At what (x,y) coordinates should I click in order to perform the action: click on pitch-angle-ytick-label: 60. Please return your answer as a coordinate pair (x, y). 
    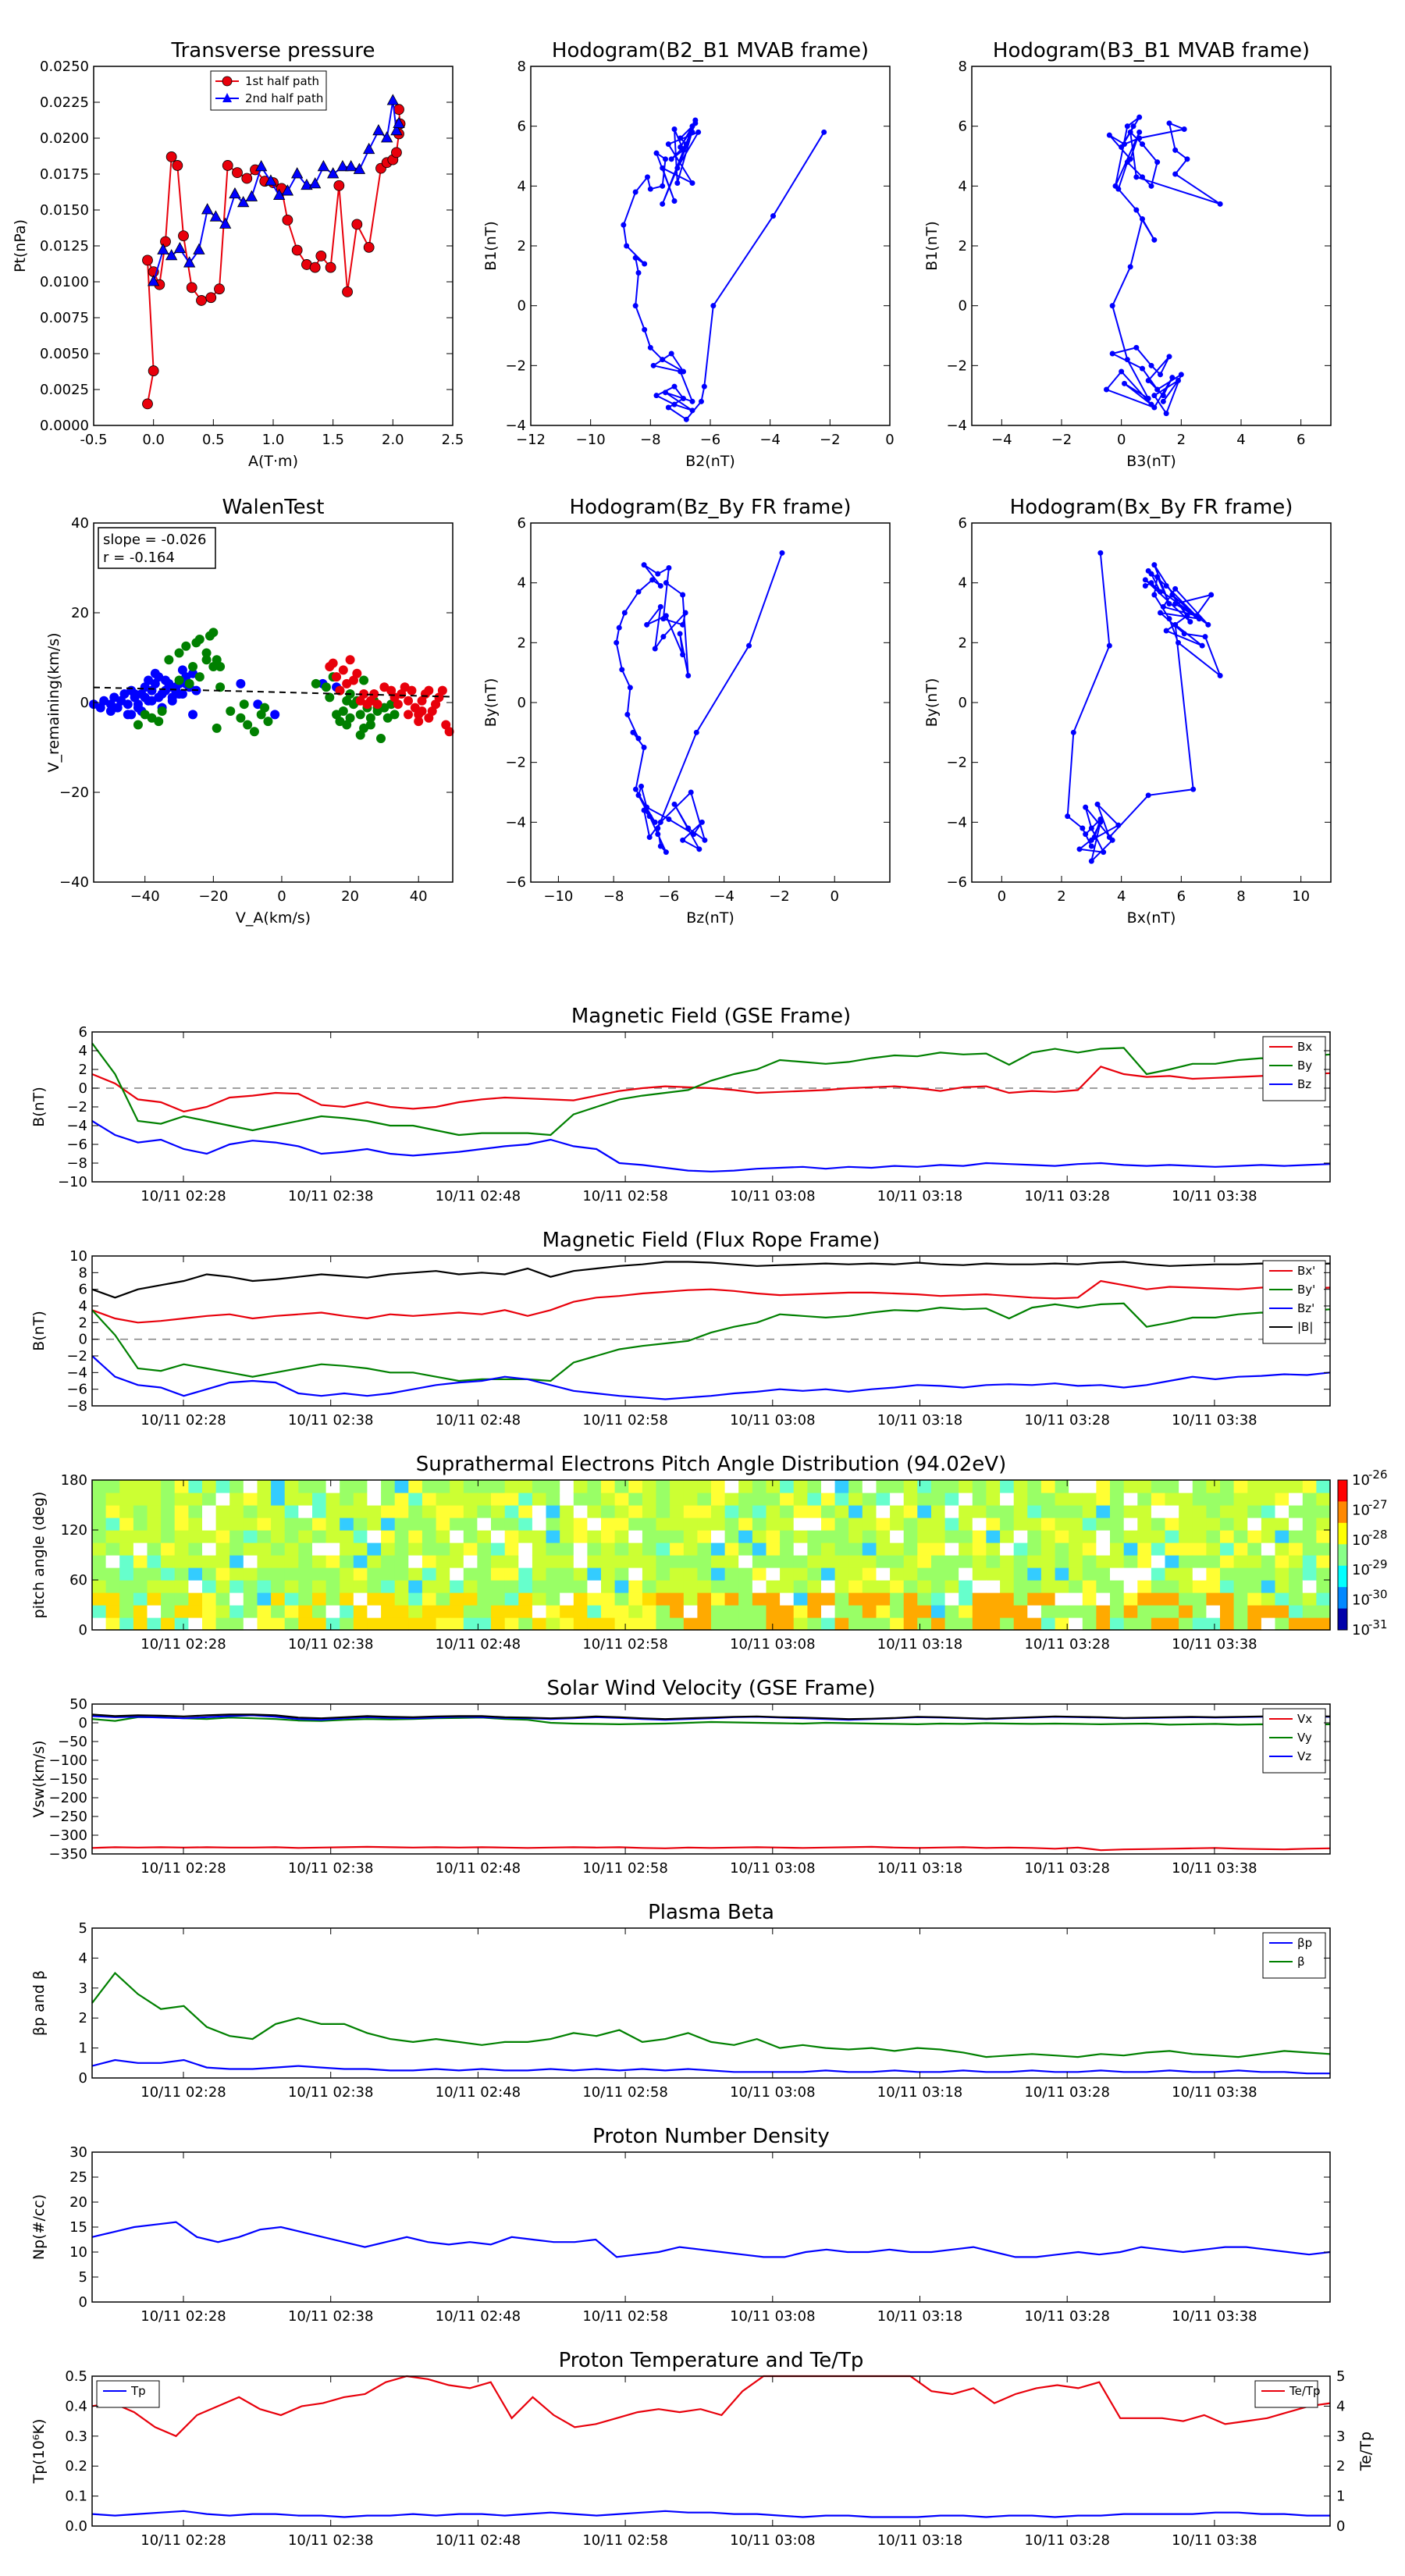
    Looking at the image, I should click on (78, 1580).